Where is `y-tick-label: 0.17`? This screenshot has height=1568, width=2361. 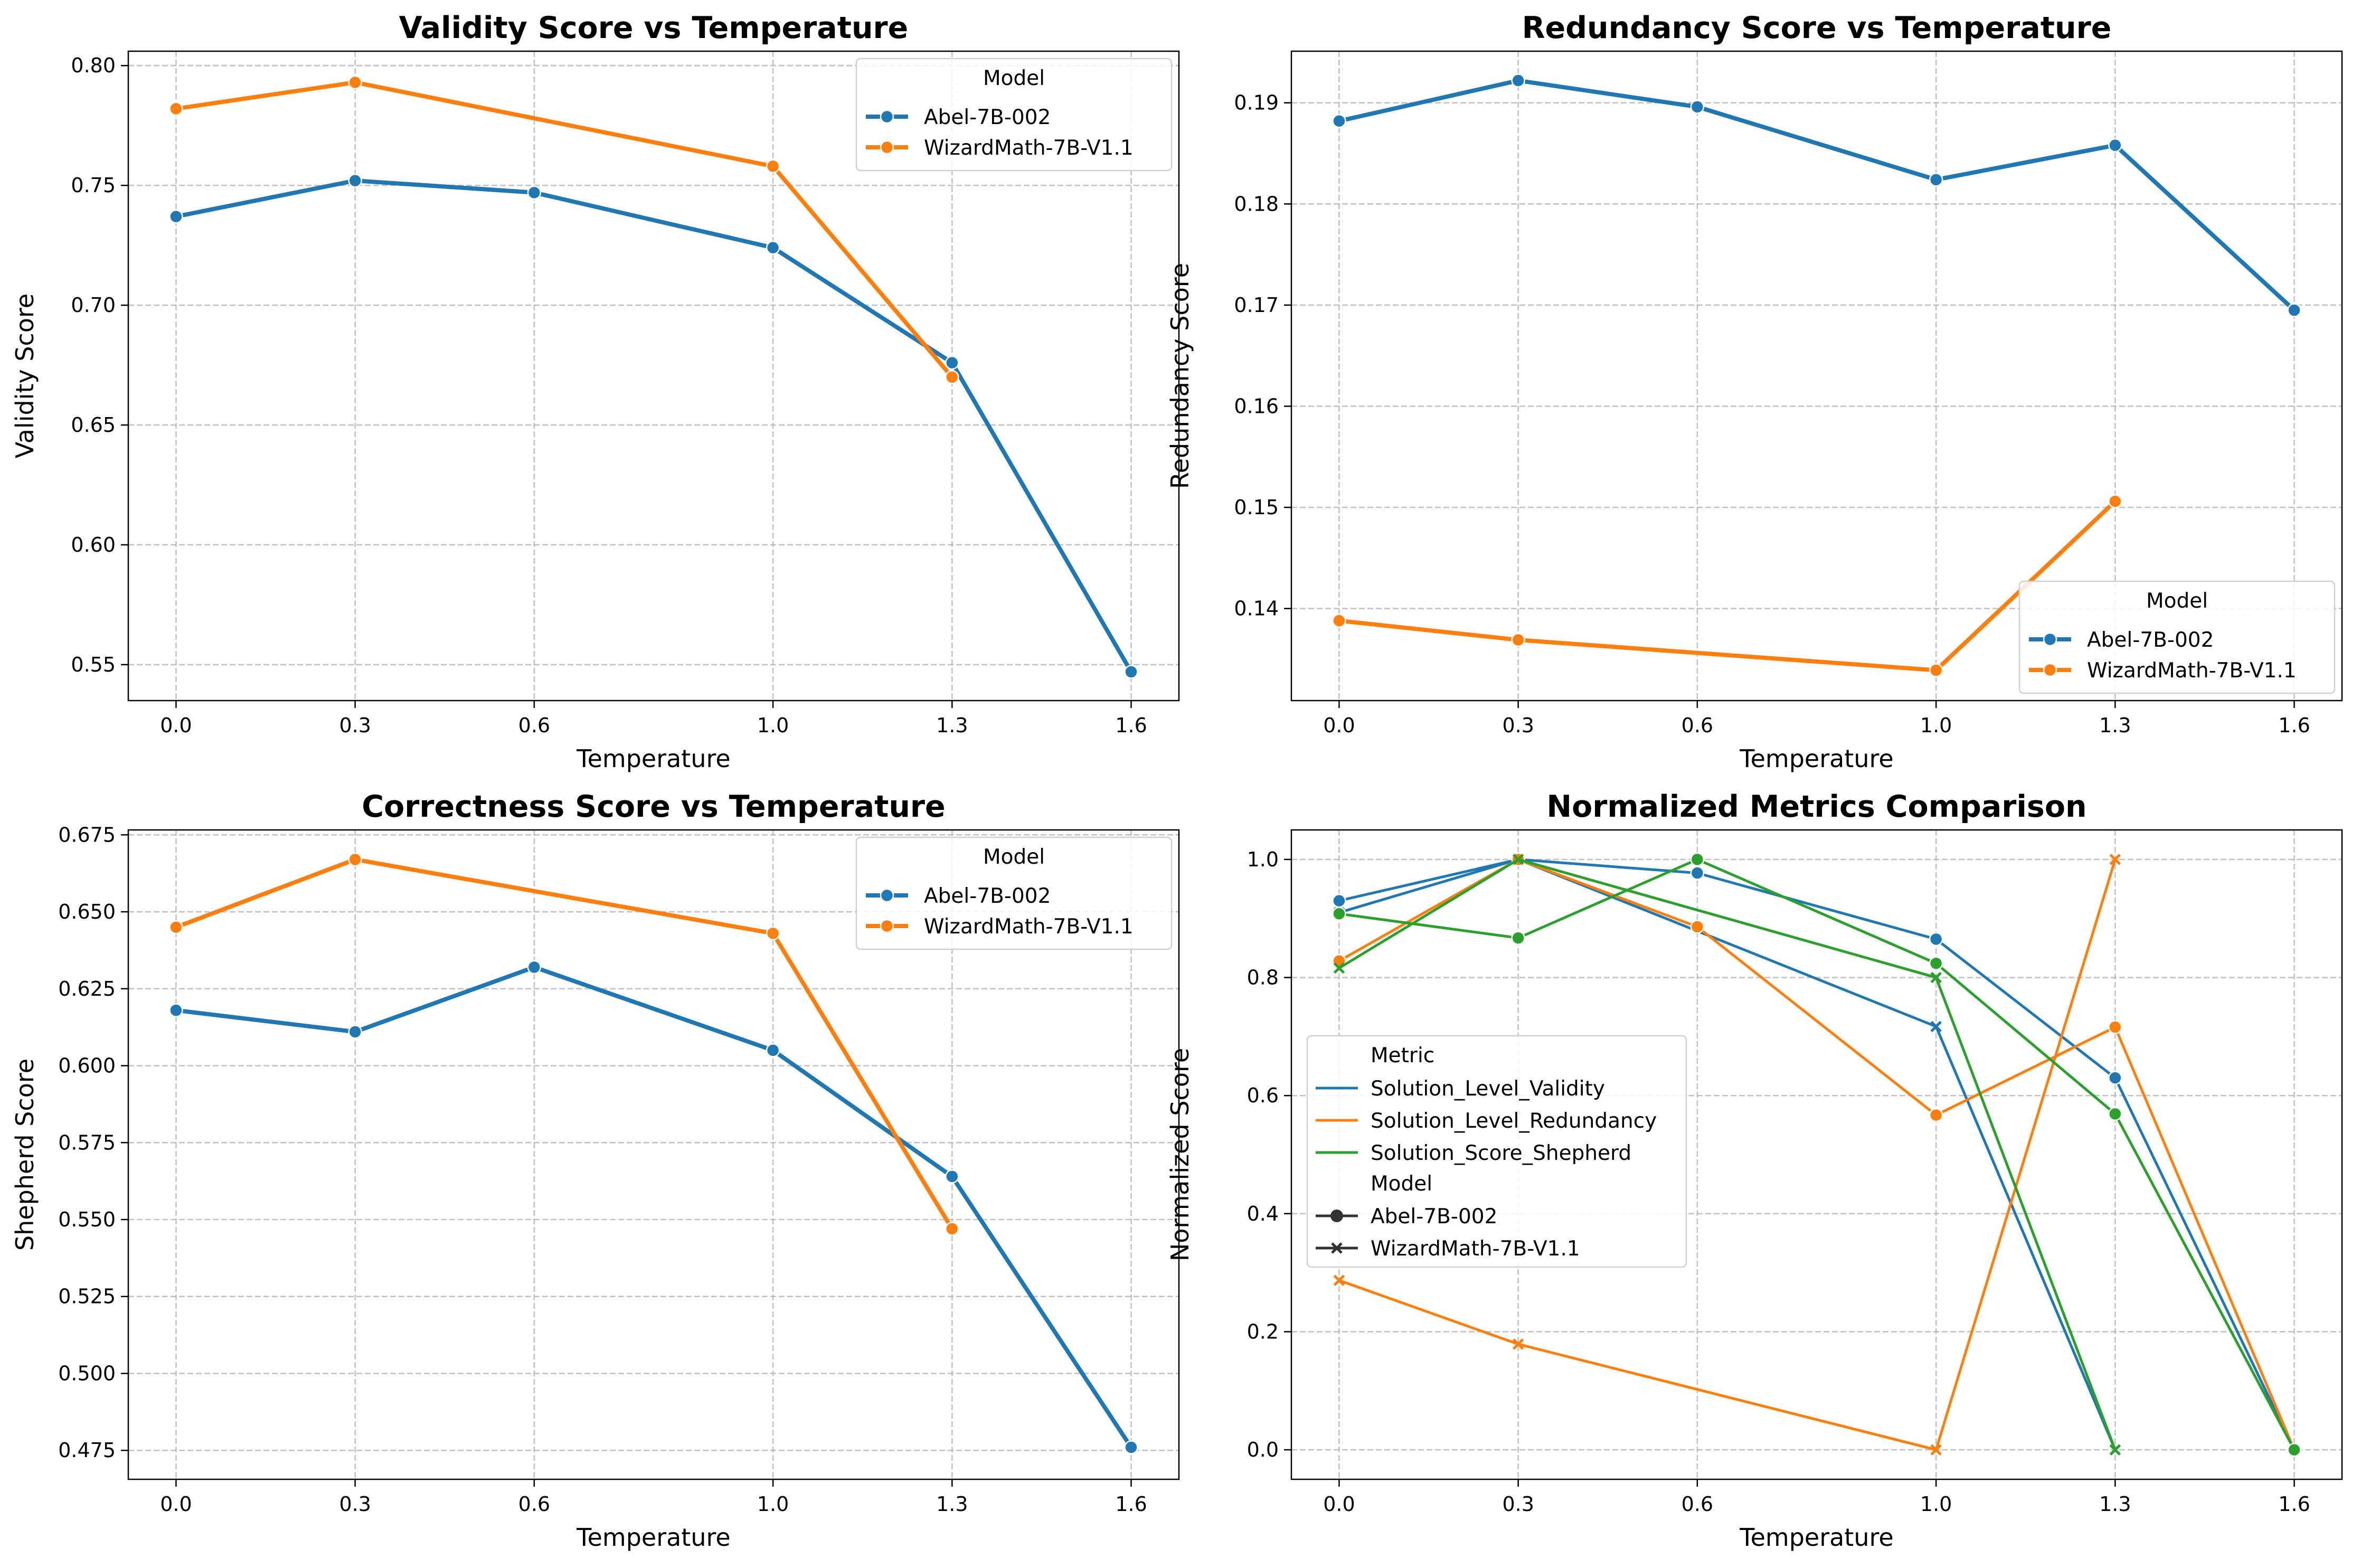 y-tick-label: 0.17 is located at coordinates (1256, 305).